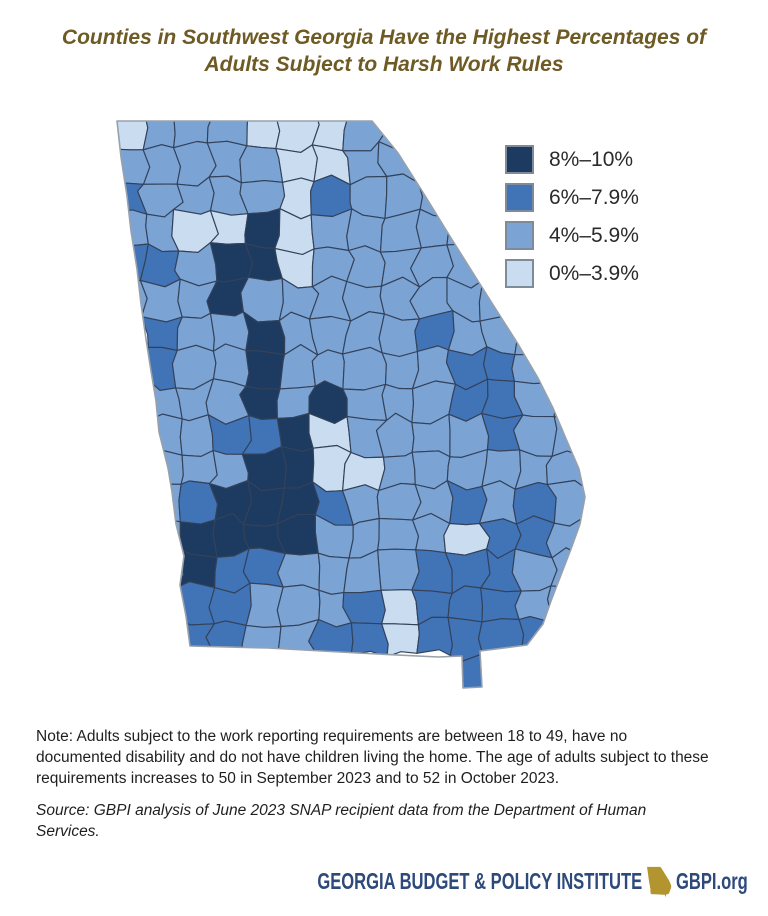  I want to click on map-legend: 8%–10% 6%–7.9% 4%–5.9% 0%–3.9%, so click(572, 222).